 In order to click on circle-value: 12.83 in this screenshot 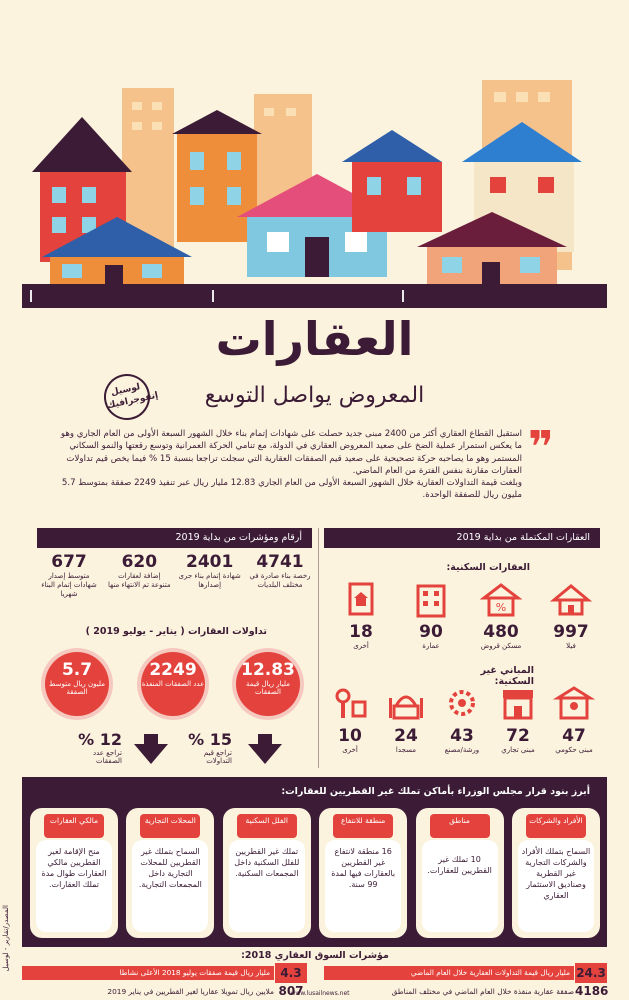, I will do `click(268, 670)`.